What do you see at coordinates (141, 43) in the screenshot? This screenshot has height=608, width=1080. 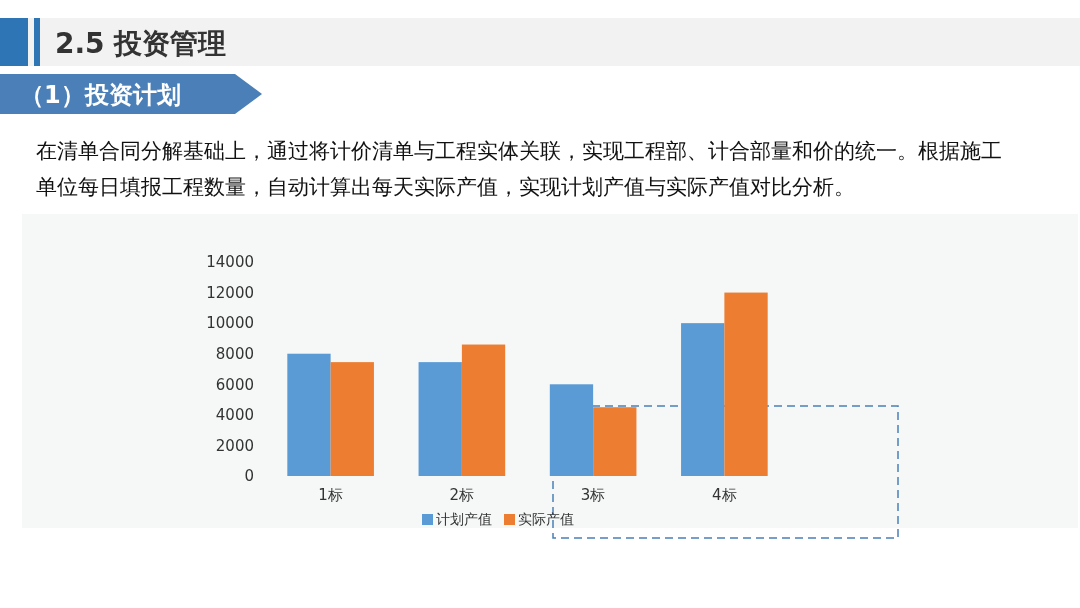 I see `chart-title: 2.5 投资管理` at bounding box center [141, 43].